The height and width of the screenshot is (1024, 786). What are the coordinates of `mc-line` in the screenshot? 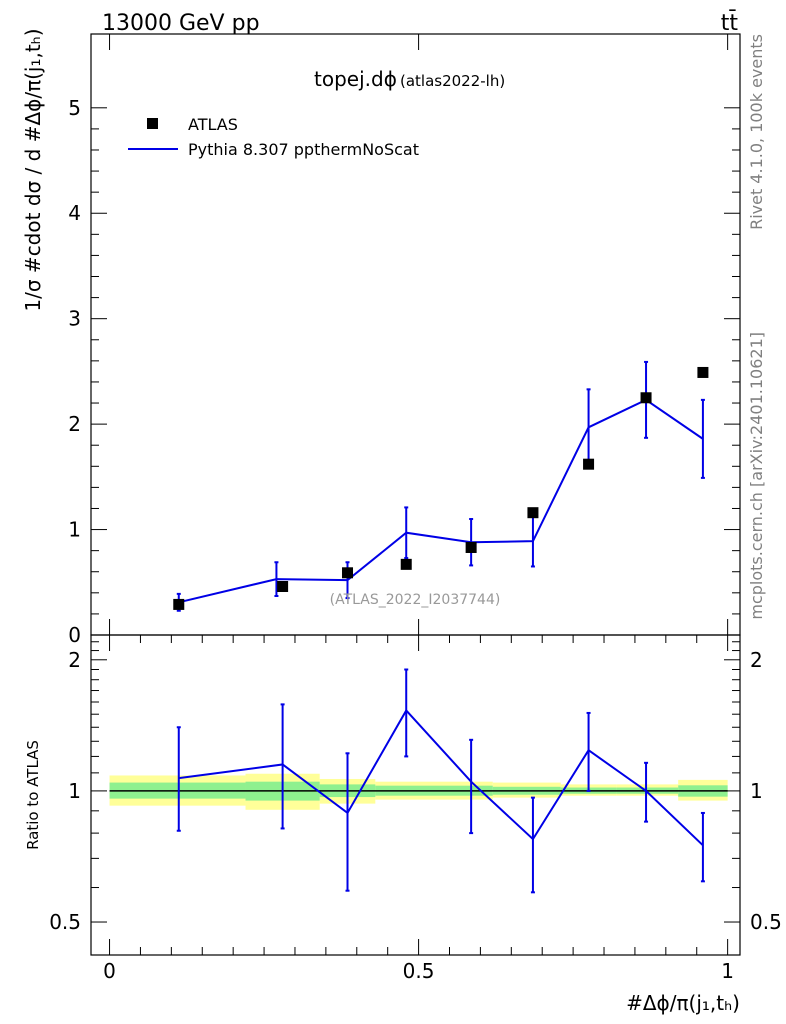 It's located at (441, 501).